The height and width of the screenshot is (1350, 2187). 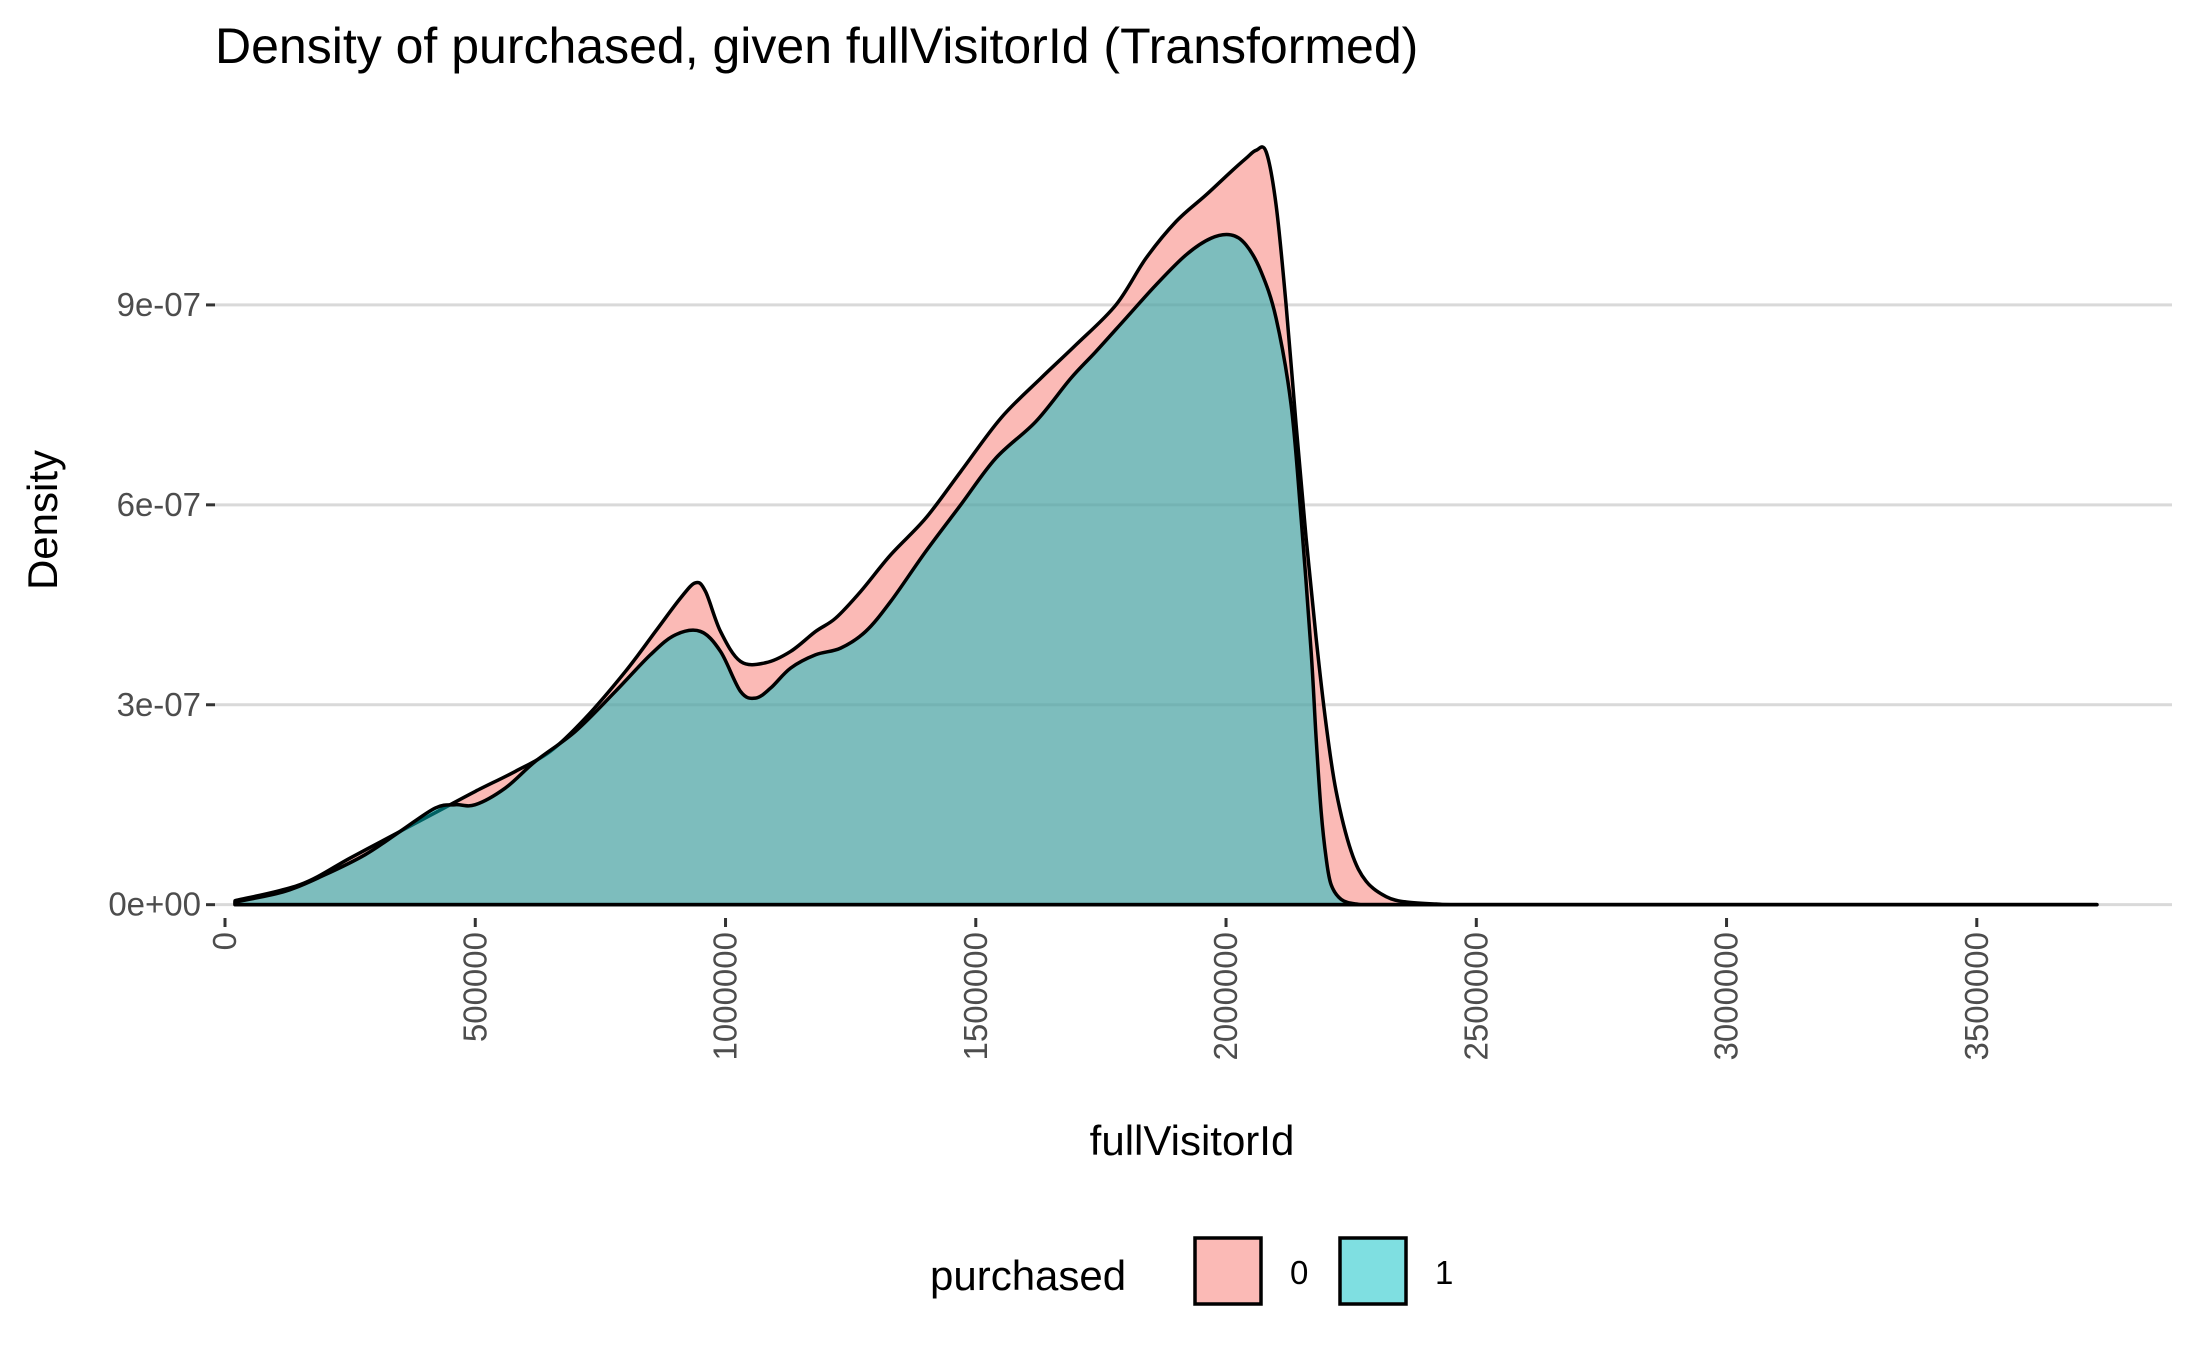 I want to click on y-tick-label: 3e-07, so click(x=159, y=704).